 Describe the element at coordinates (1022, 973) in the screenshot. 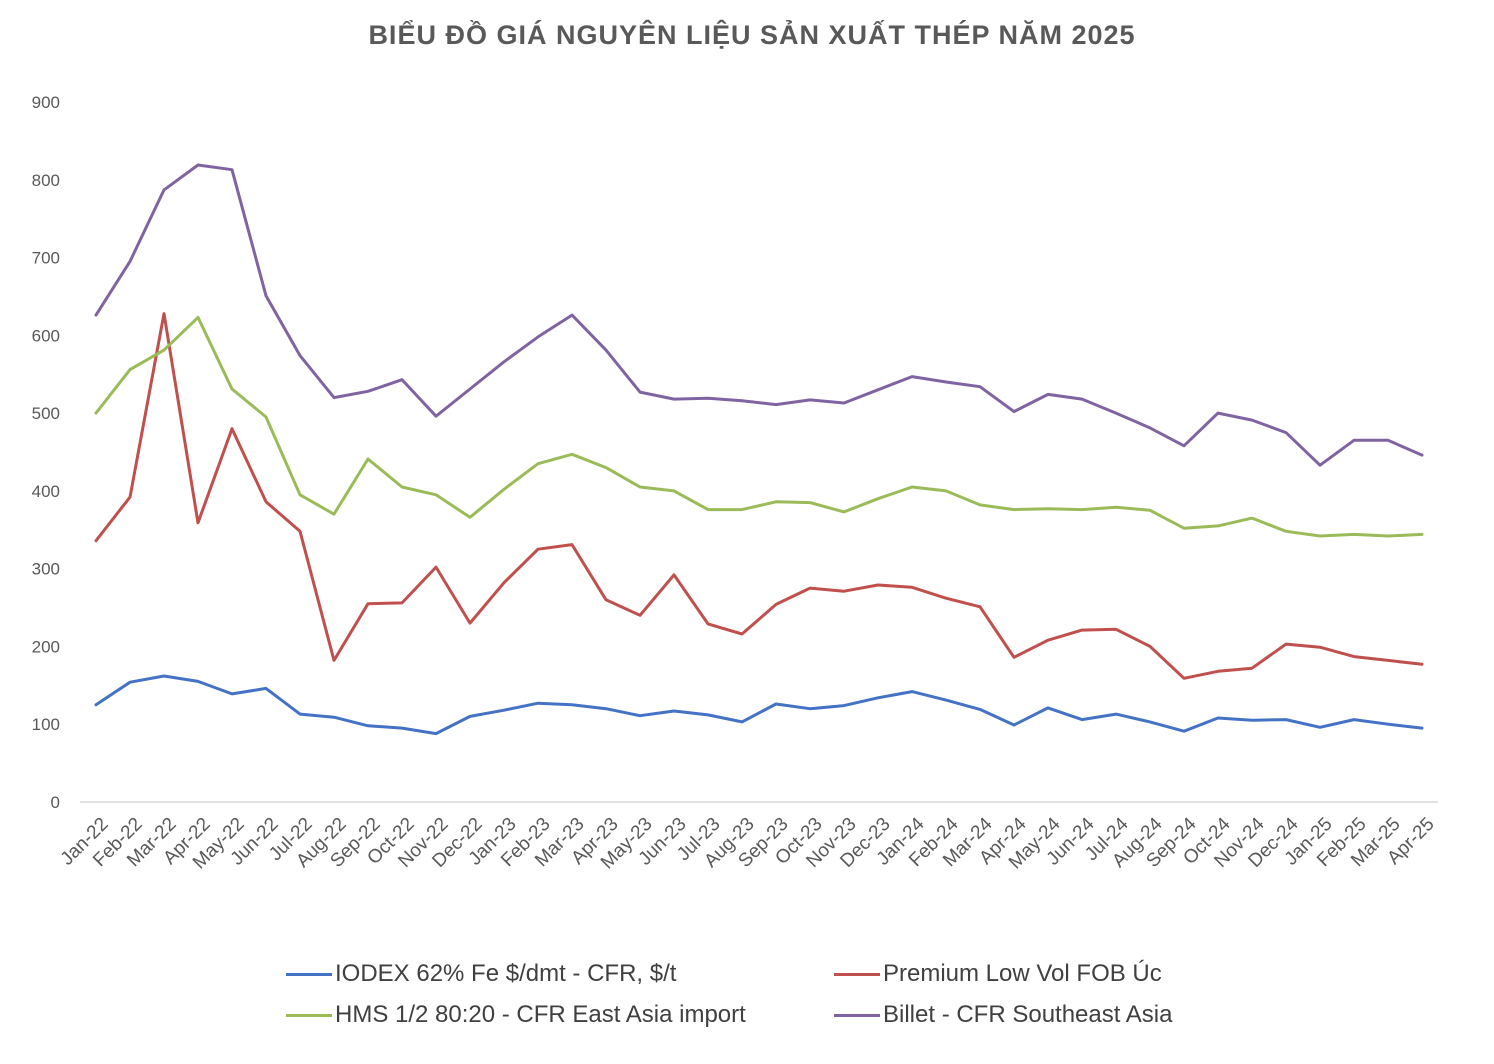

I see `legend-label-premium-low-vol: Premium Low Vol FOB Úc` at that location.